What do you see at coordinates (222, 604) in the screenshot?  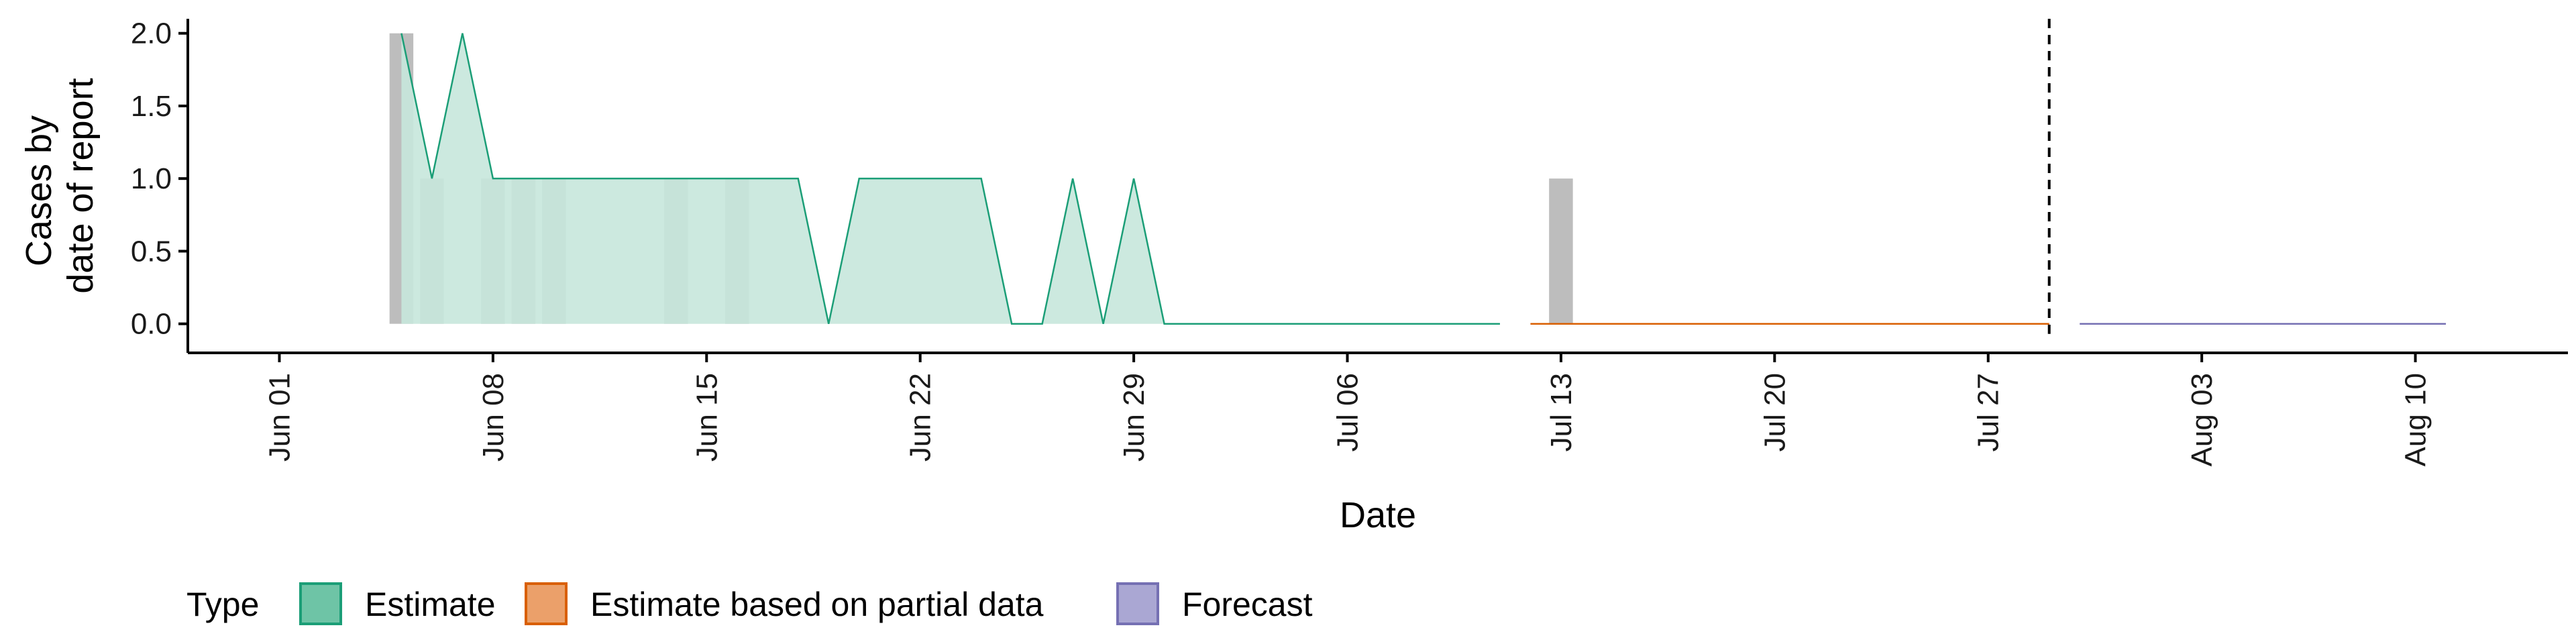 I see `legend-title: Type` at bounding box center [222, 604].